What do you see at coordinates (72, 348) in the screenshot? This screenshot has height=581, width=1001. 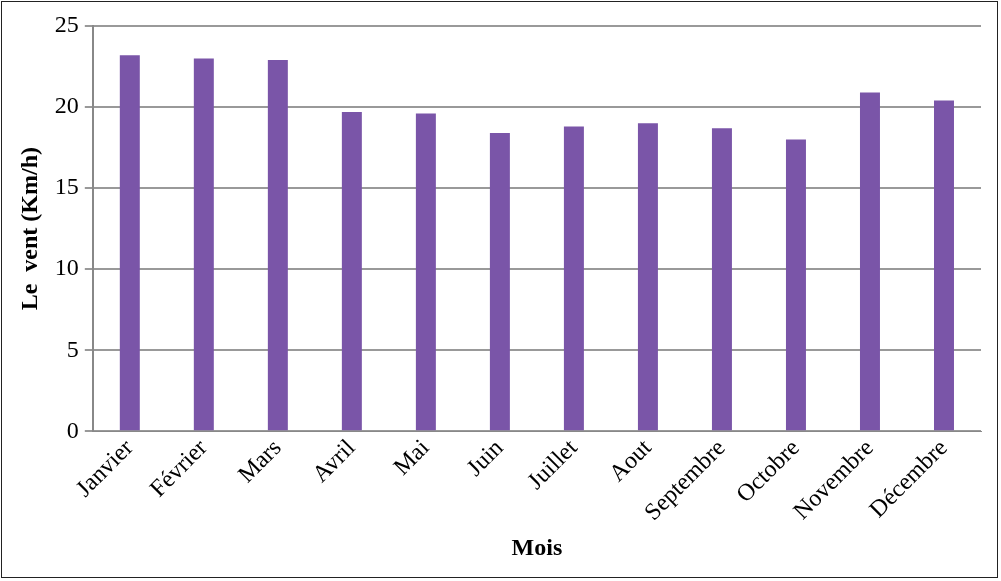 I see `y-tick-label: 5` at bounding box center [72, 348].